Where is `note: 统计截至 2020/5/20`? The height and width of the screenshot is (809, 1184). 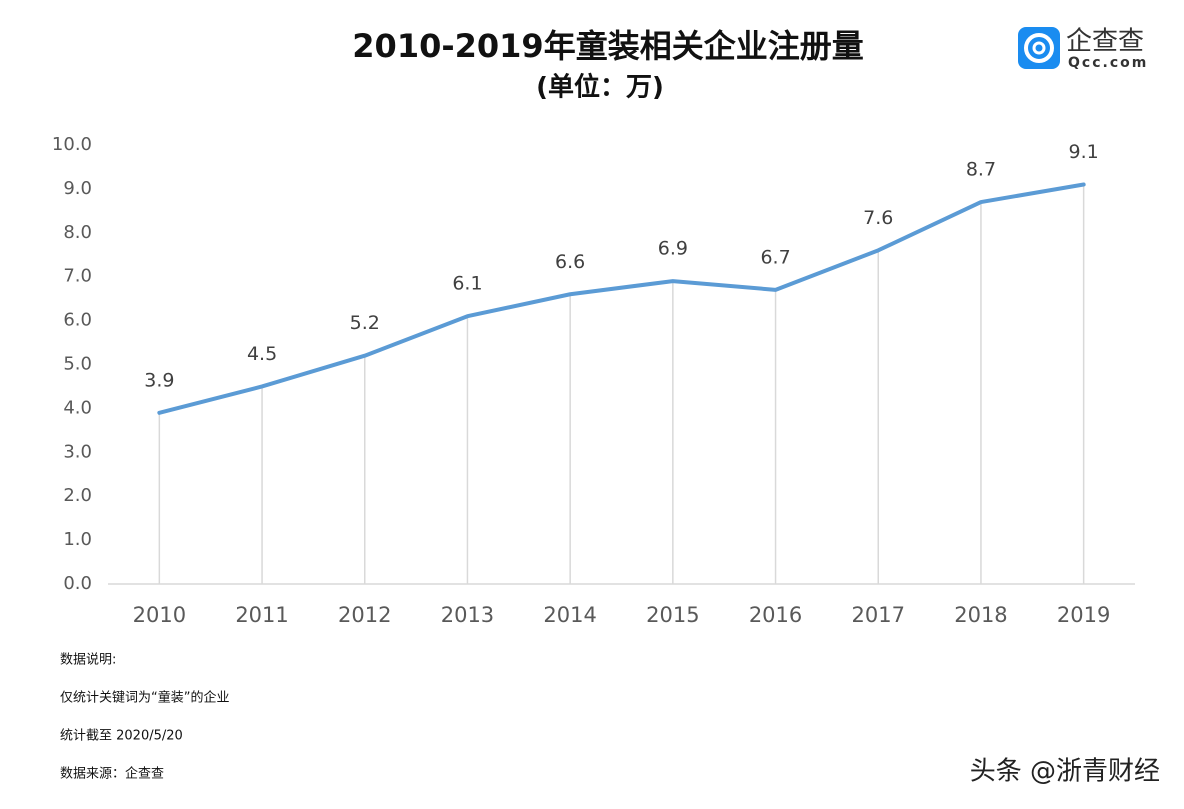
note: 统计截至 2020/5/20 is located at coordinates (121, 736).